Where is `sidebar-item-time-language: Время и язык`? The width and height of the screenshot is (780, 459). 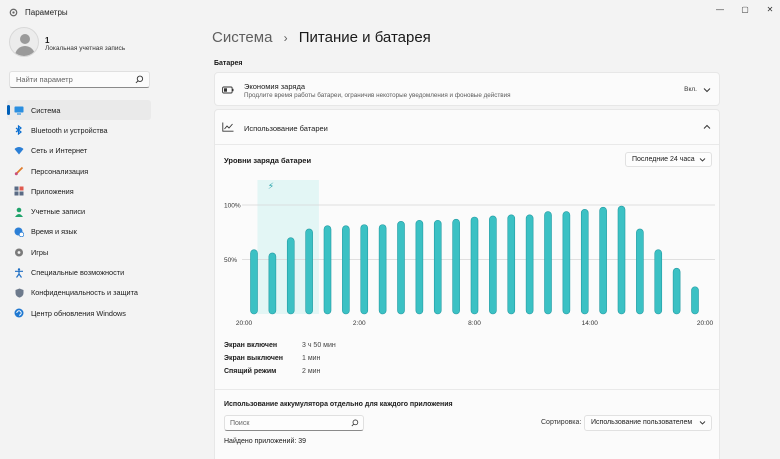
sidebar-item-time-language: Время и язык is located at coordinates (79, 232).